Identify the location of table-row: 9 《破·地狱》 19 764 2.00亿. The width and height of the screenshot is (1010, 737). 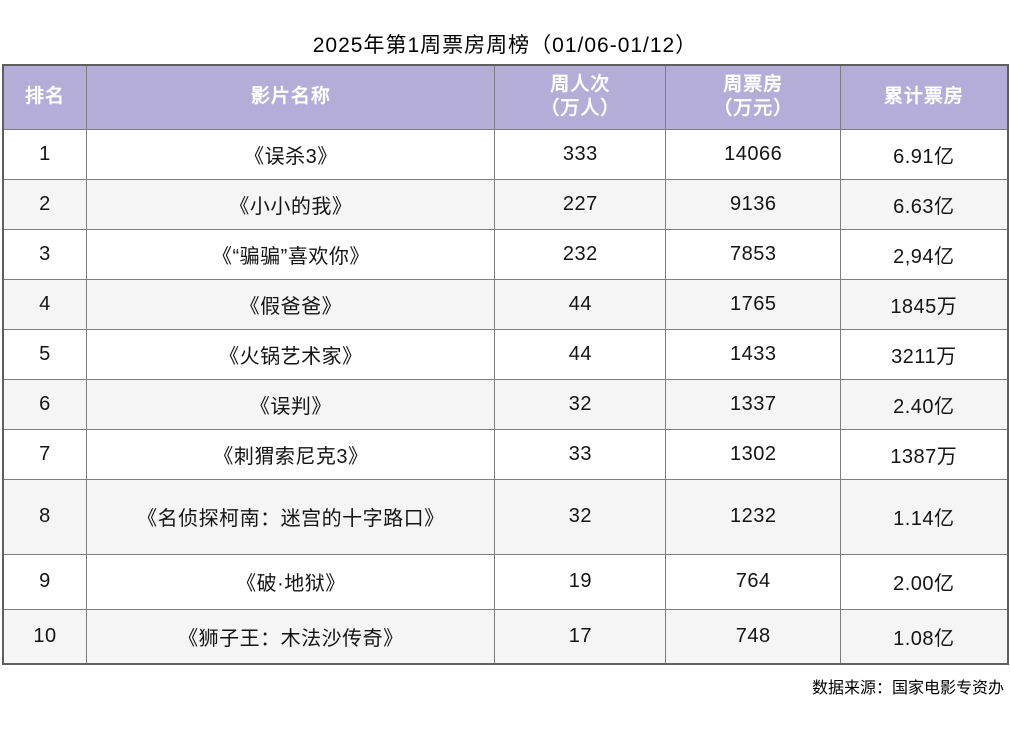
(504, 581).